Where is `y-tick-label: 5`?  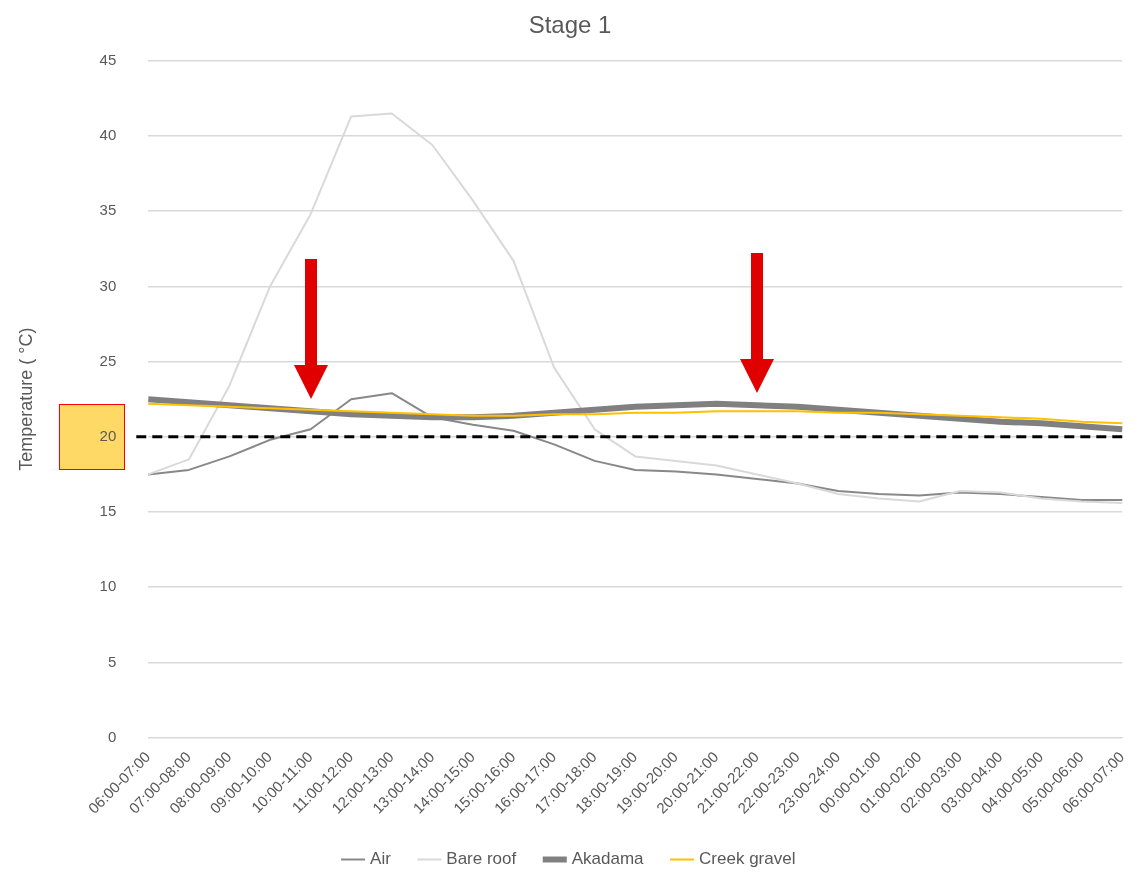
y-tick-label: 5 is located at coordinates (112, 661).